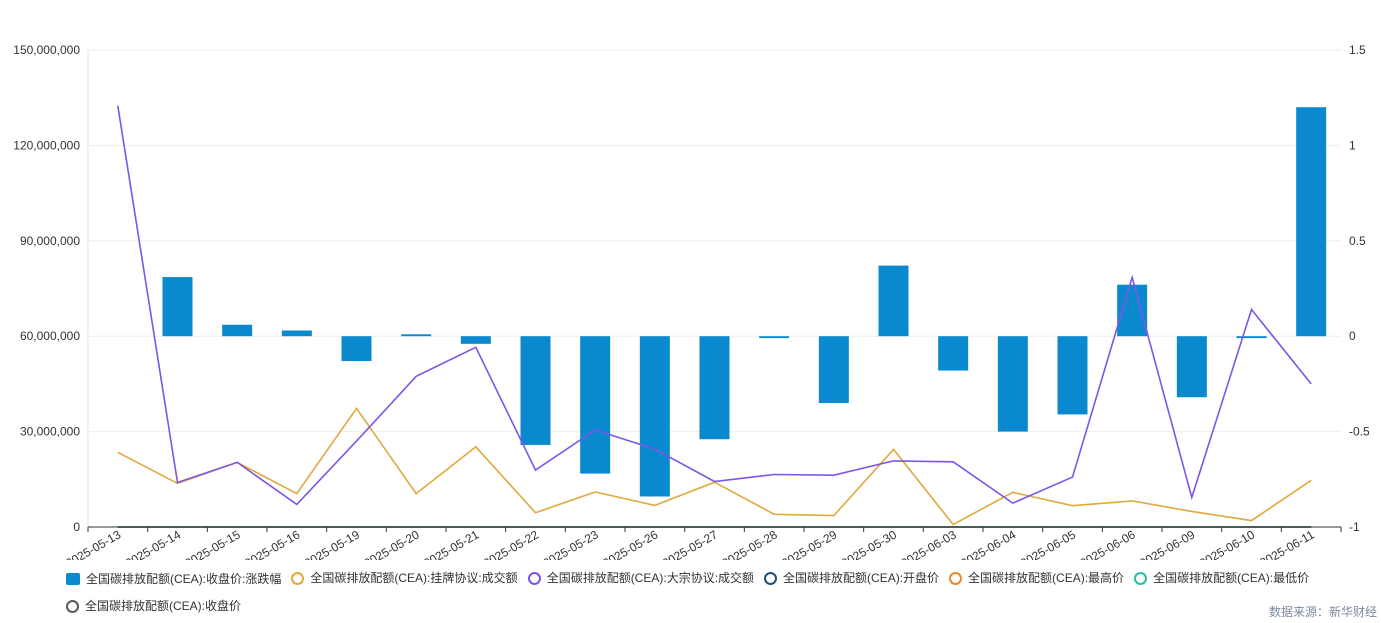 The image size is (1381, 623). Describe the element at coordinates (1352, 145) in the screenshot. I see `y-right-tick-label: 1` at that location.